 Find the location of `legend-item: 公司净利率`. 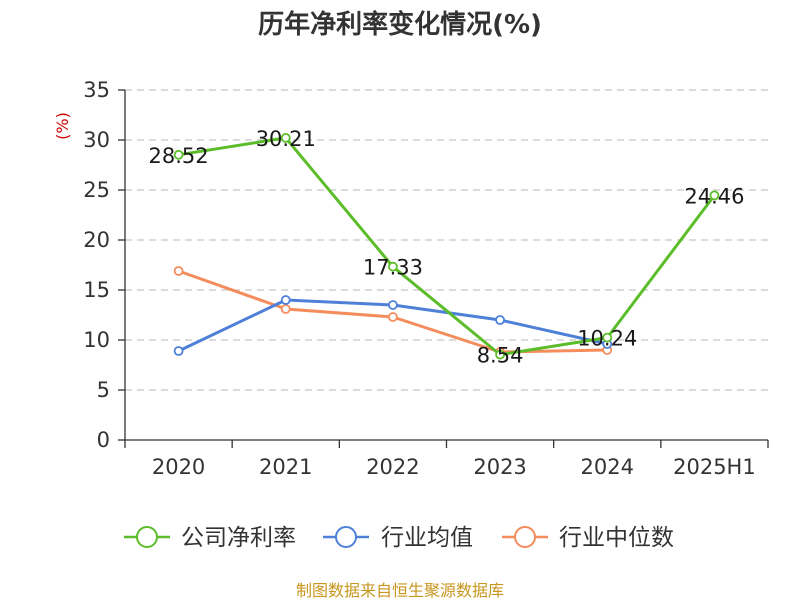

legend-item: 公司净利率 is located at coordinates (210, 538).